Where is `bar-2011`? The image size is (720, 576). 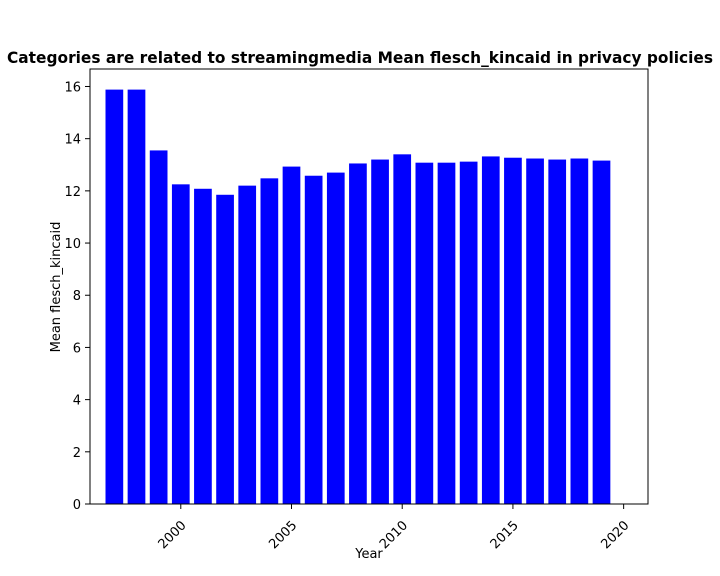 bar-2011 is located at coordinates (424, 333).